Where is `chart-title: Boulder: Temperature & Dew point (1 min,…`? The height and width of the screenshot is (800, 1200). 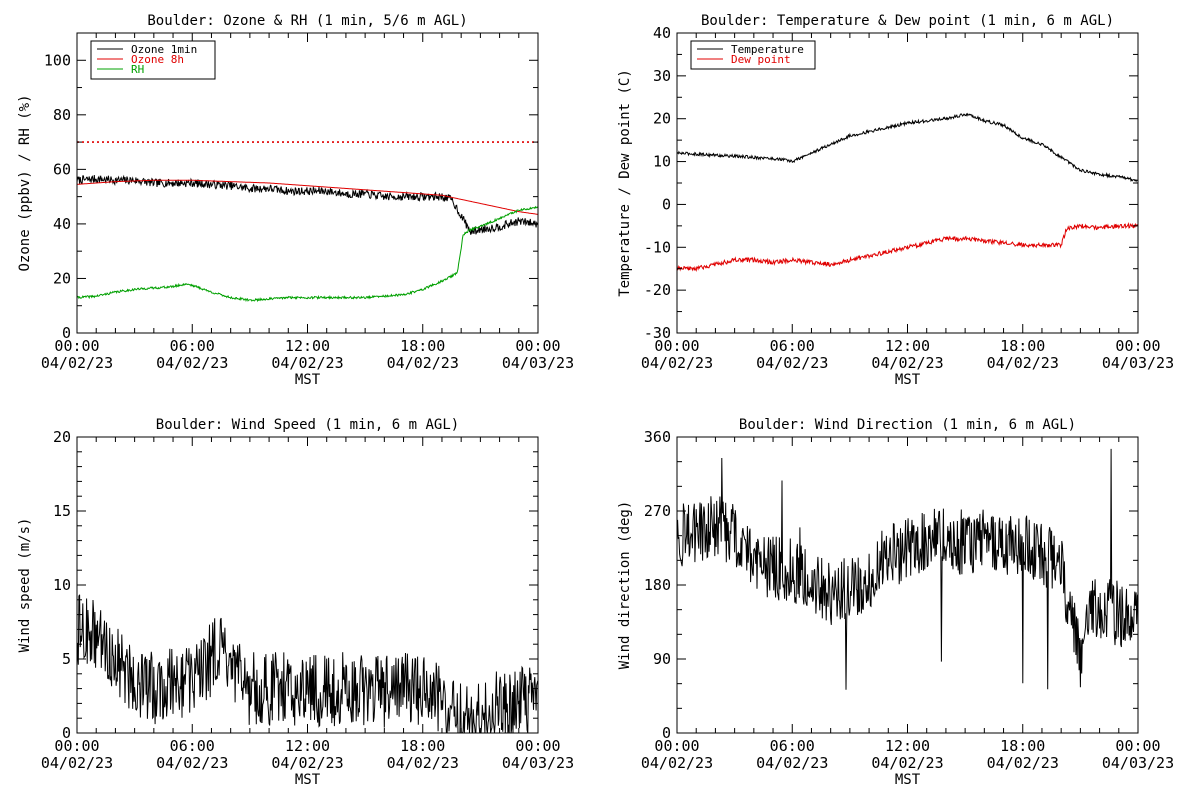
chart-title: Boulder: Temperature & Dew point (1 min,… is located at coordinates (907, 21).